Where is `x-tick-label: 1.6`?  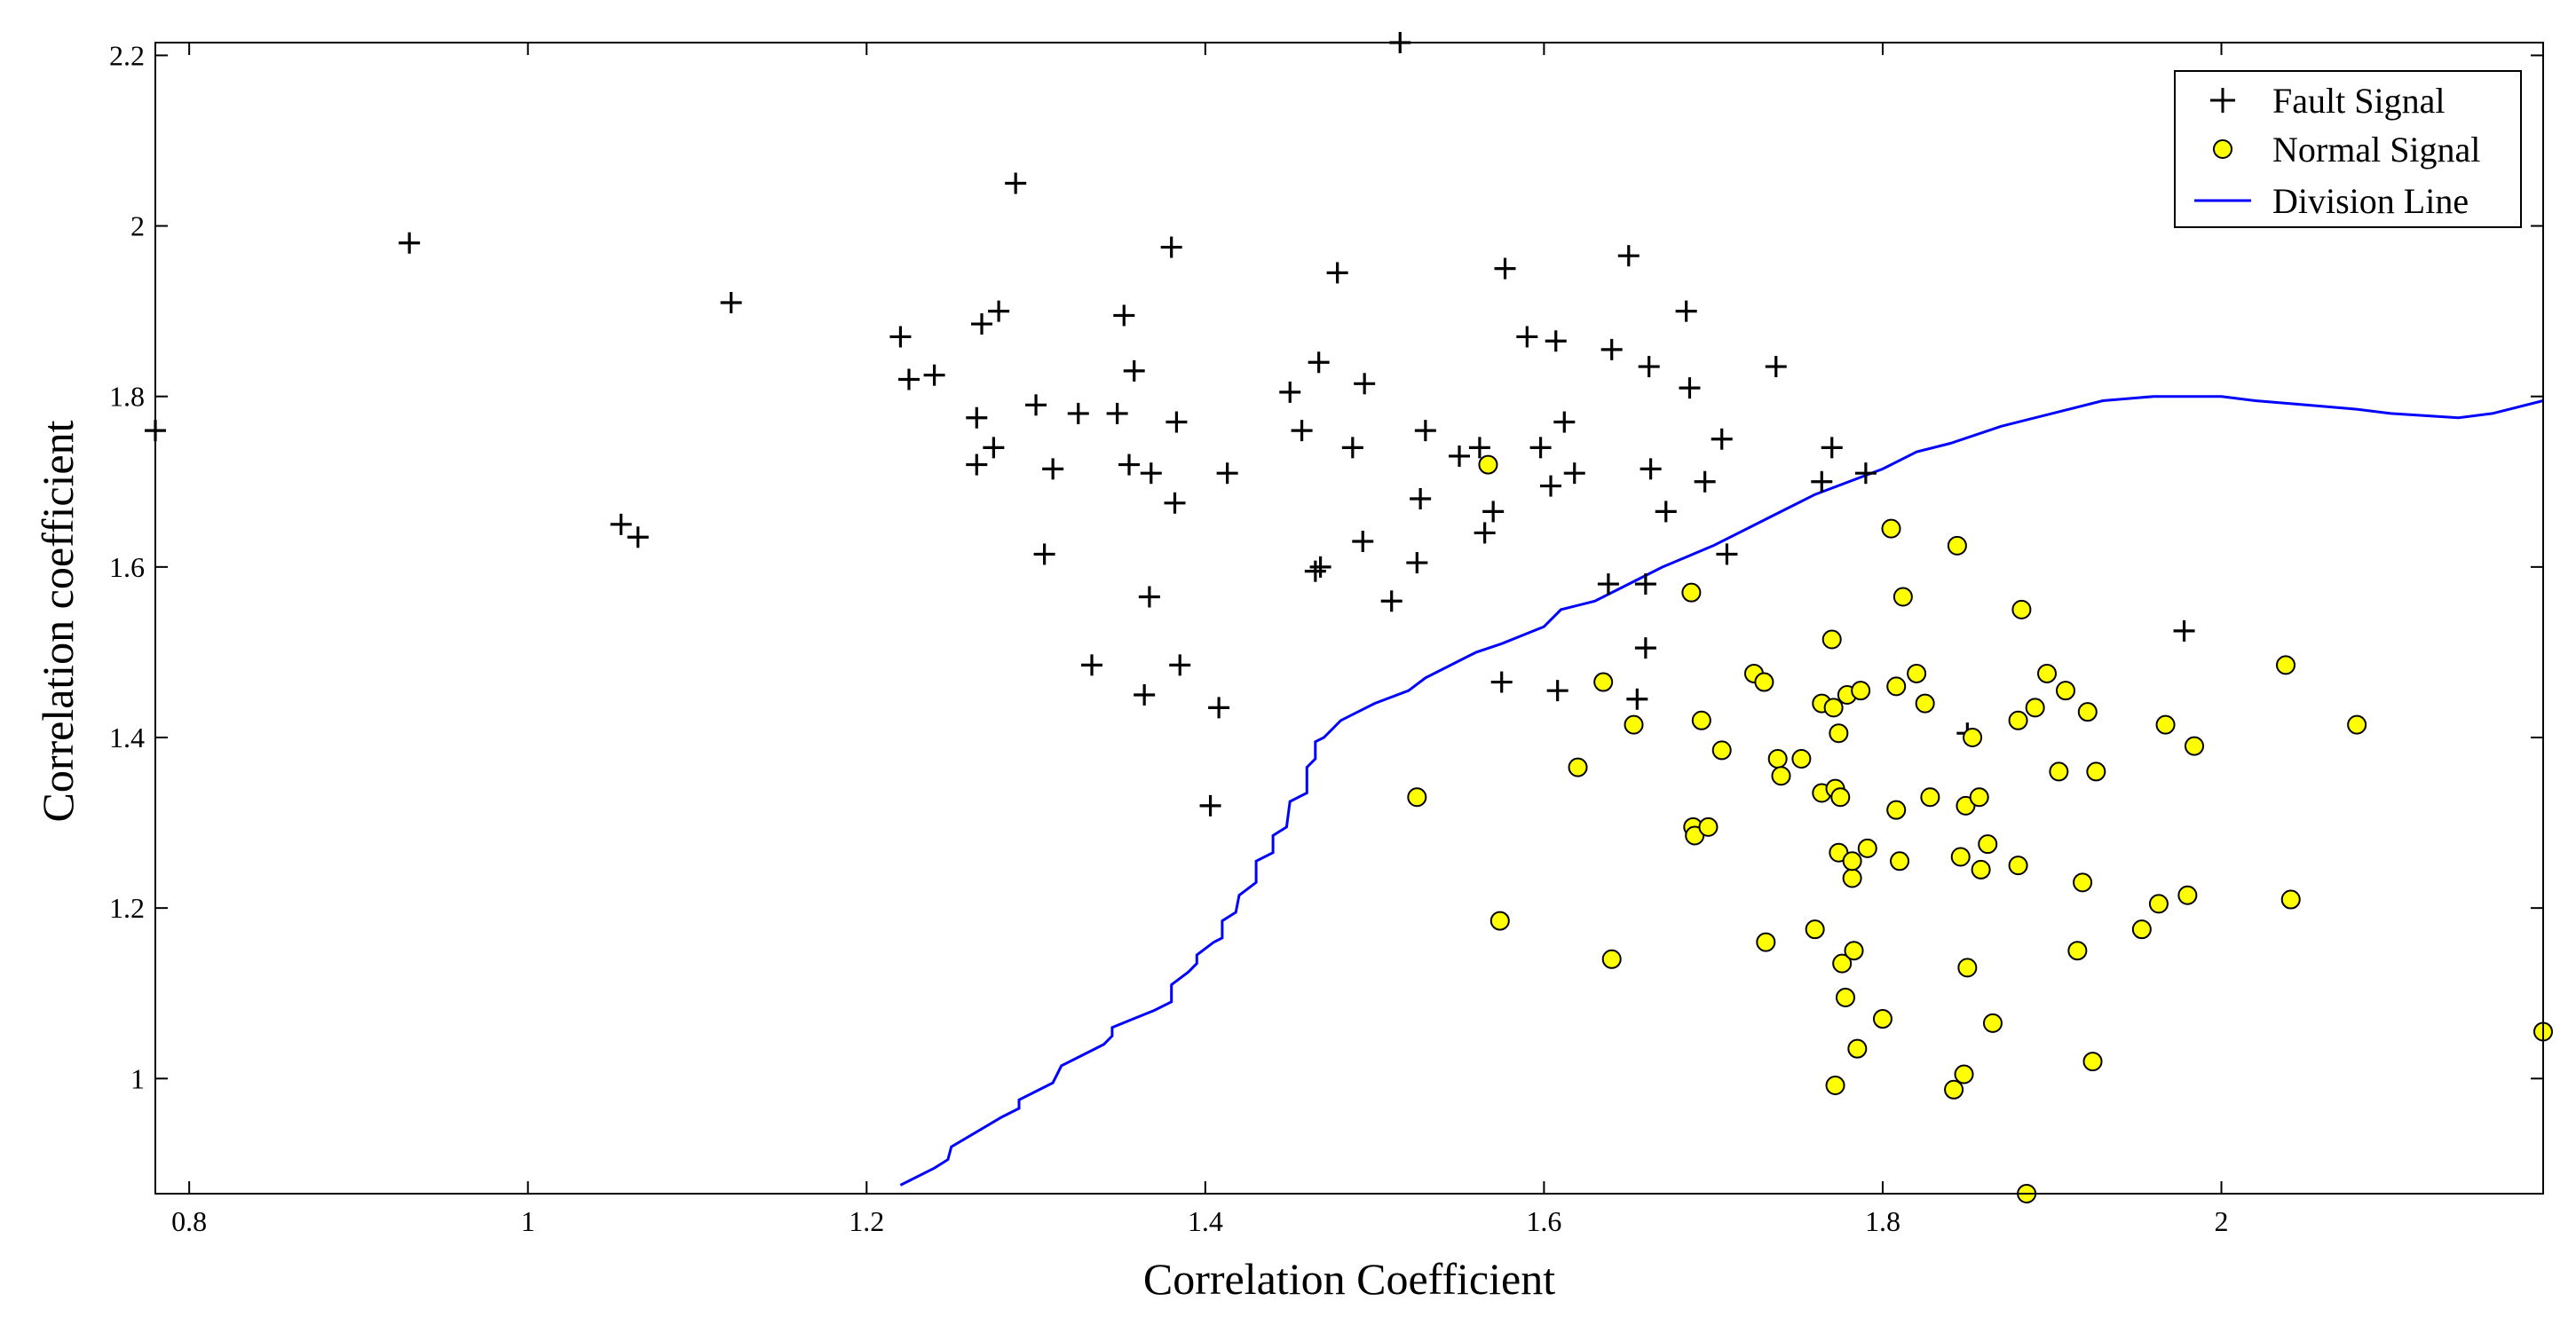 x-tick-label: 1.6 is located at coordinates (1543, 1221).